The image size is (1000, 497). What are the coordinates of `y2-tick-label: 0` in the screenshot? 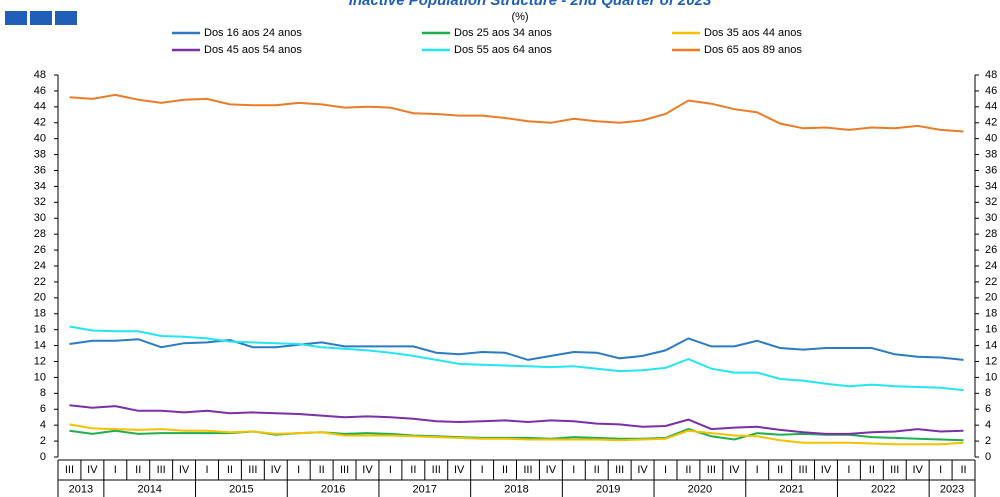 It's located at (988, 457).